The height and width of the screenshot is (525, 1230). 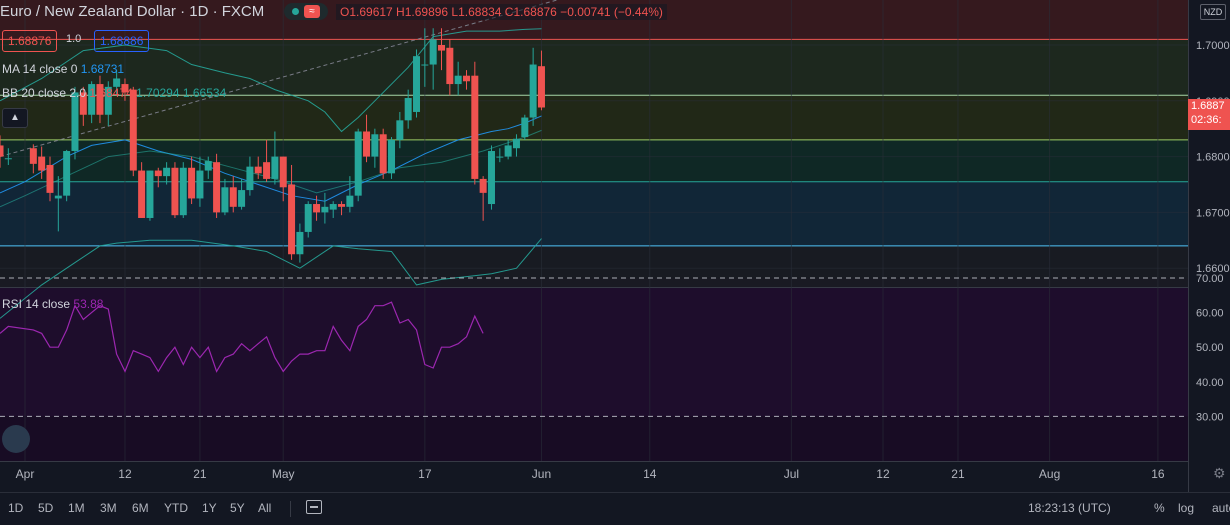 I want to click on price-tick-label: 1.7000, so click(x=1213, y=46).